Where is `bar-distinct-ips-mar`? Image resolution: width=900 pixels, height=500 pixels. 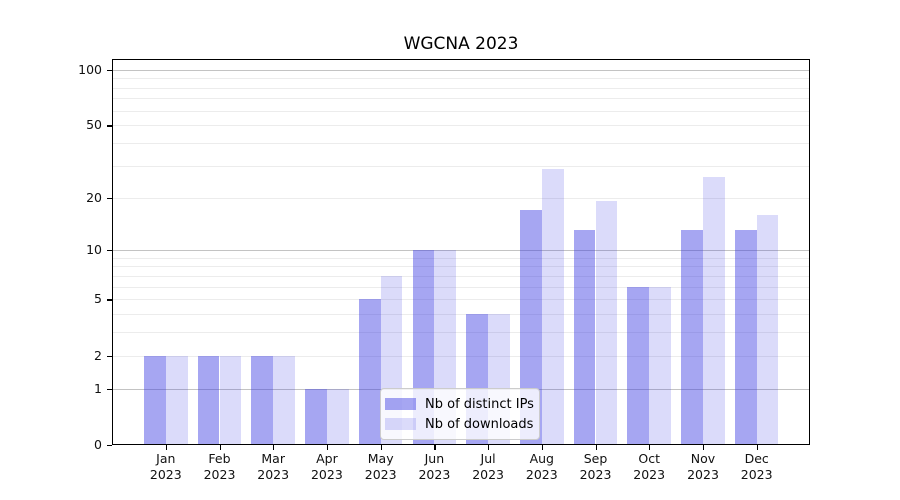
bar-distinct-ips-mar is located at coordinates (262, 400).